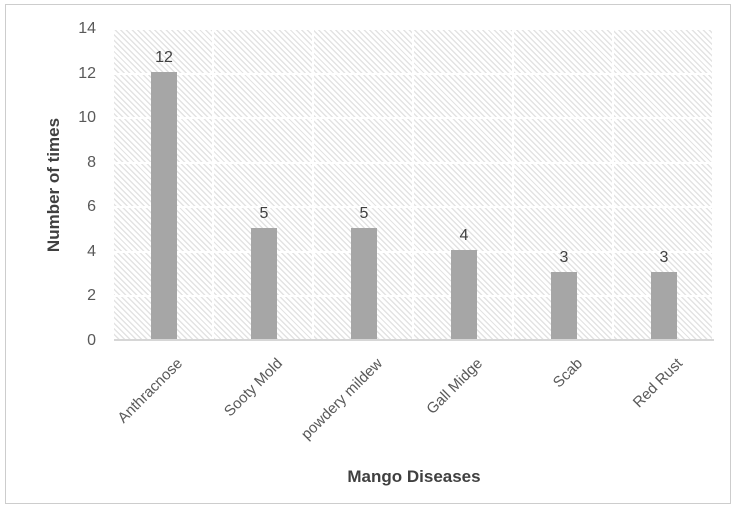 The height and width of the screenshot is (512, 736). What do you see at coordinates (87, 28) in the screenshot?
I see `y-tick-label: 14` at bounding box center [87, 28].